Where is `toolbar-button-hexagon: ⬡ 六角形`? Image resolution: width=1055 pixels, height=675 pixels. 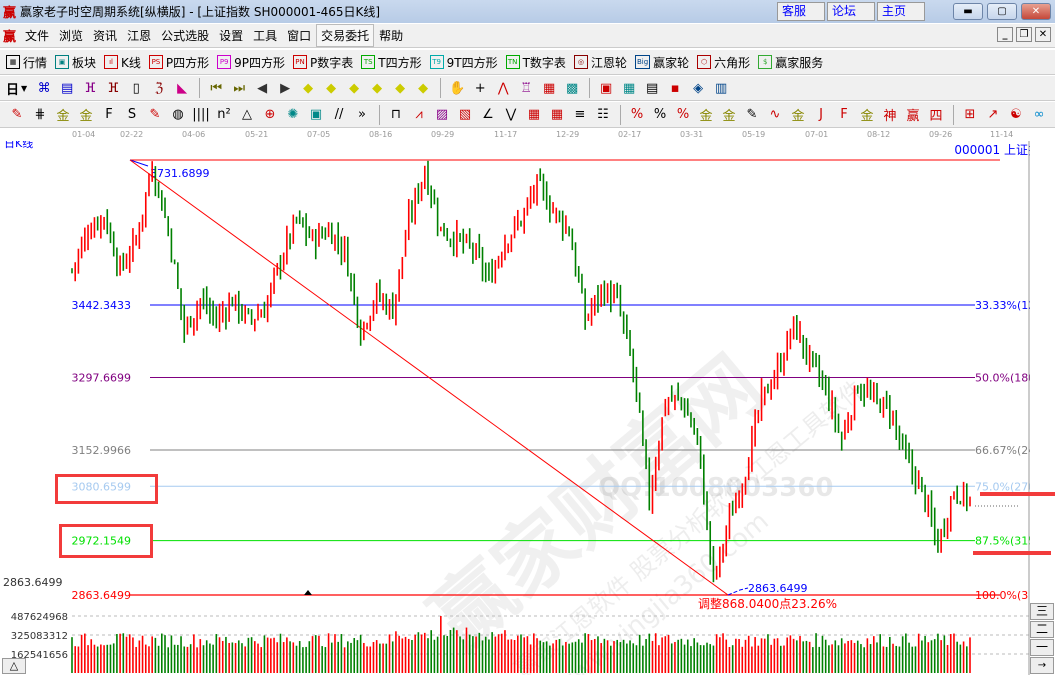 toolbar-button-hexagon: ⬡ 六角形 is located at coordinates (723, 62).